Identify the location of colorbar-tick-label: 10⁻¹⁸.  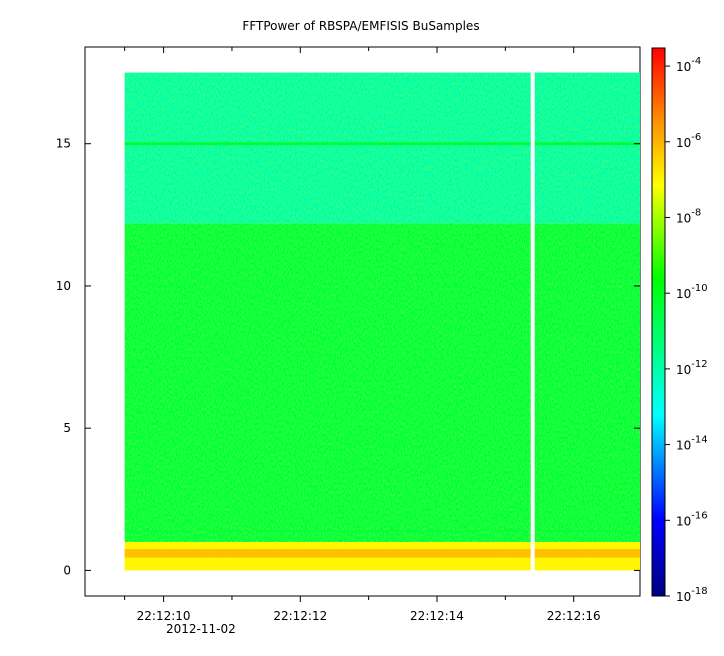
(692, 595).